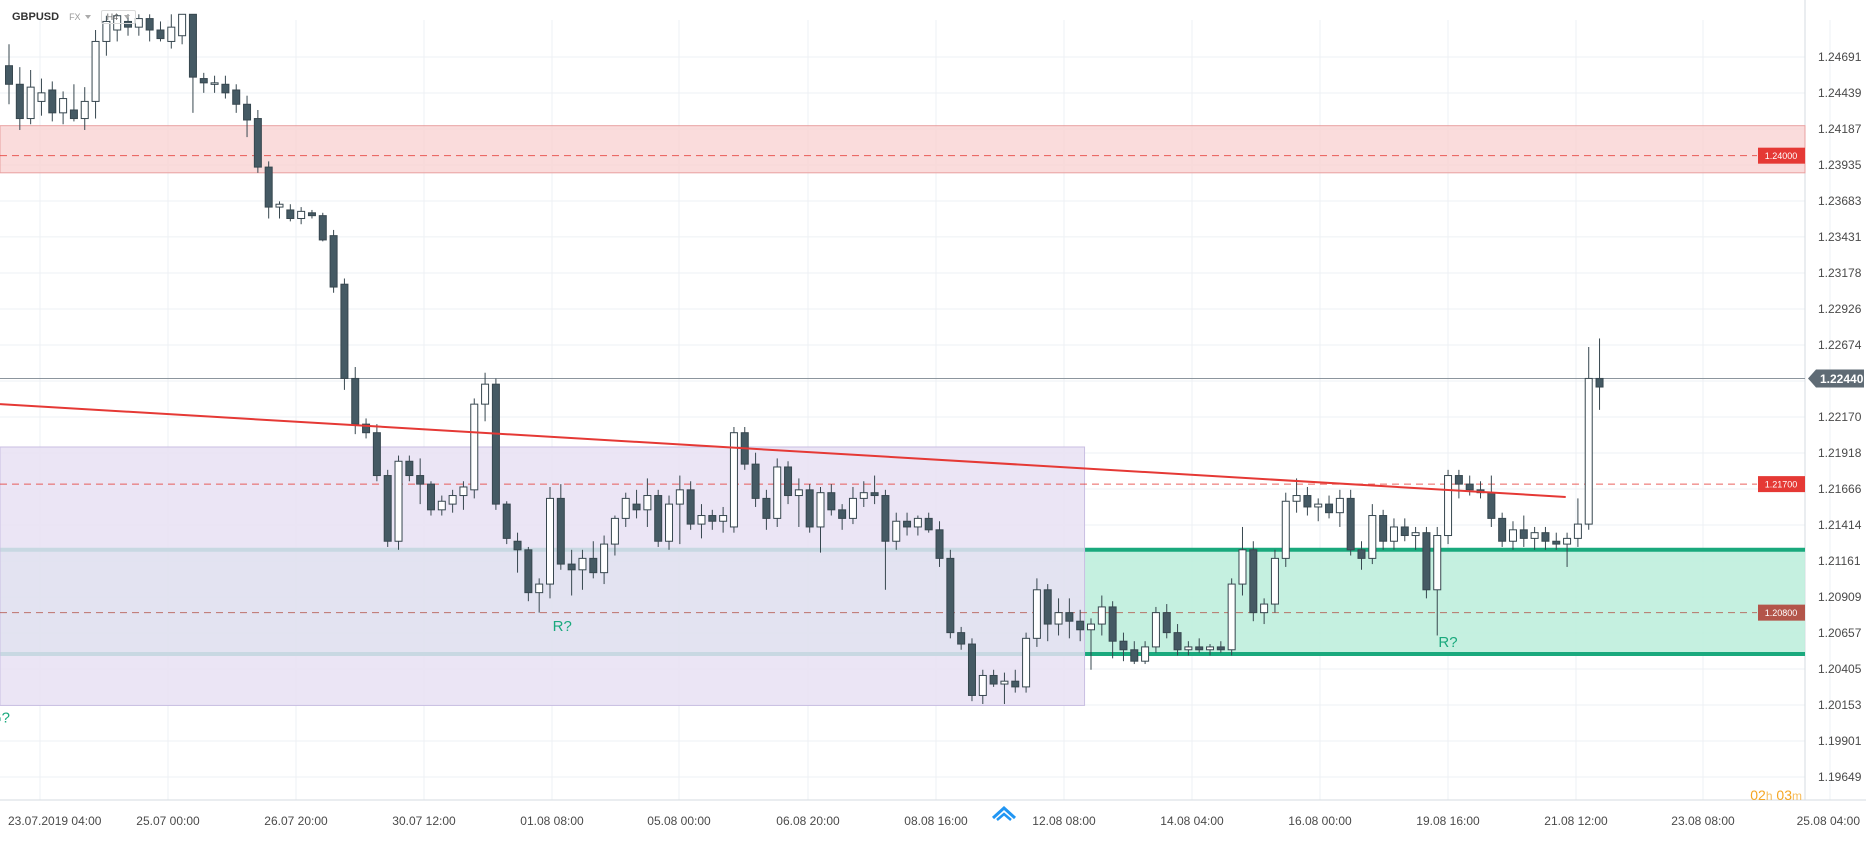 This screenshot has height=842, width=1866. I want to click on timeframe-select: H4, so click(118, 17).